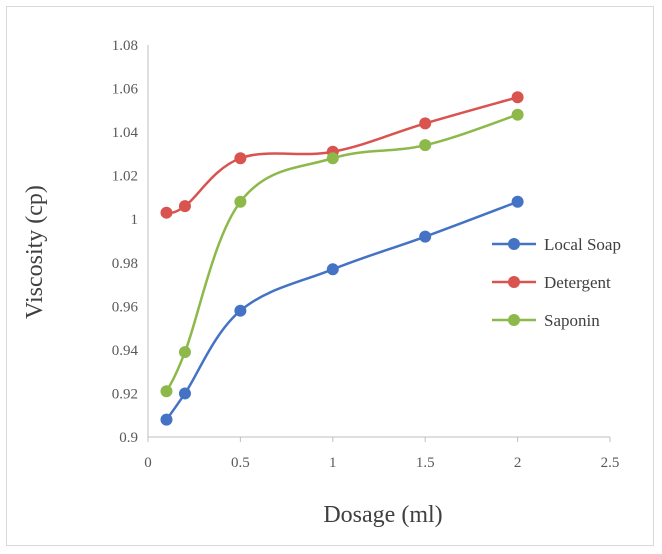 Image resolution: width=662 pixels, height=554 pixels. What do you see at coordinates (382, 515) in the screenshot?
I see `x-axis-title: Dosage (ml)` at bounding box center [382, 515].